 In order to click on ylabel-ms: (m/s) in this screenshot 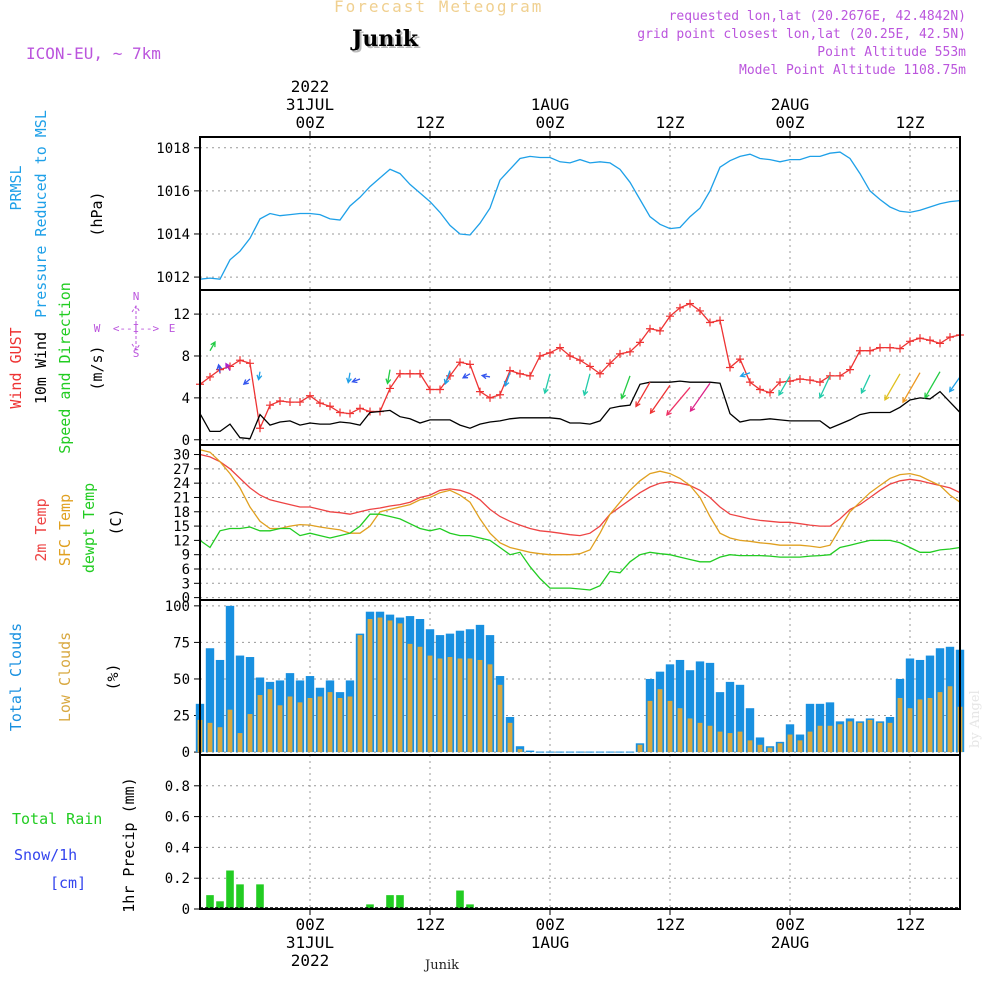, I will do `click(97, 367)`.